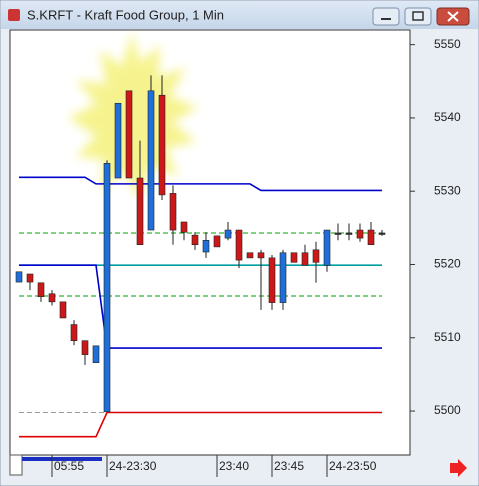 This screenshot has height=486, width=479. What do you see at coordinates (16, 465) in the screenshot?
I see `scroll-box` at bounding box center [16, 465].